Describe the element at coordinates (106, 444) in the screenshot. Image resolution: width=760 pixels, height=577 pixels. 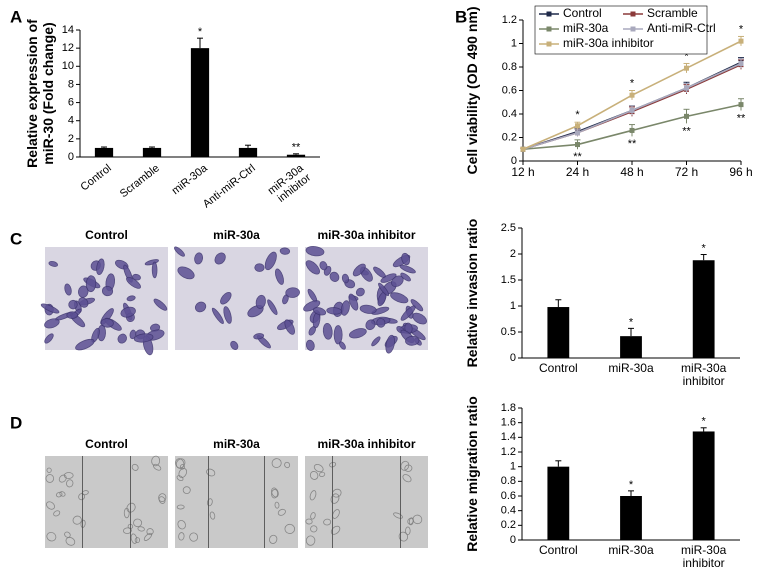
I see `image-title: Control` at that location.